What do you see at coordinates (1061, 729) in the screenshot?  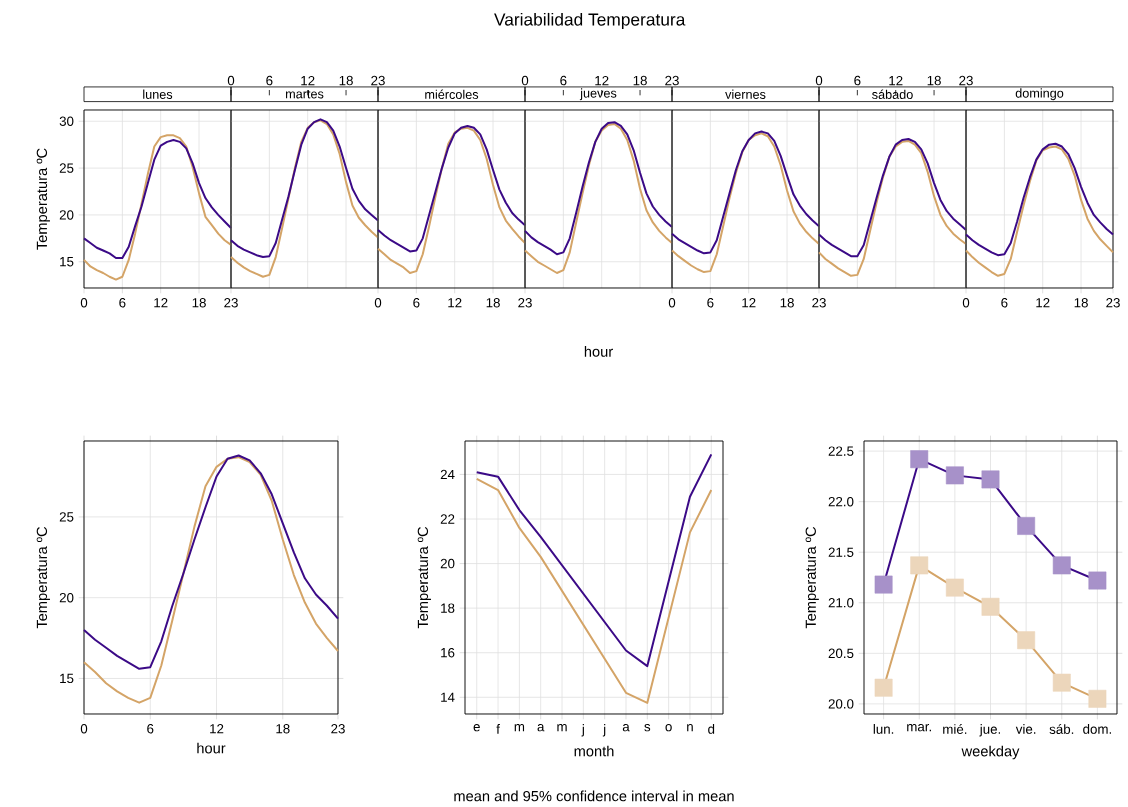 I see `x-tick-label: sáb.` at bounding box center [1061, 729].